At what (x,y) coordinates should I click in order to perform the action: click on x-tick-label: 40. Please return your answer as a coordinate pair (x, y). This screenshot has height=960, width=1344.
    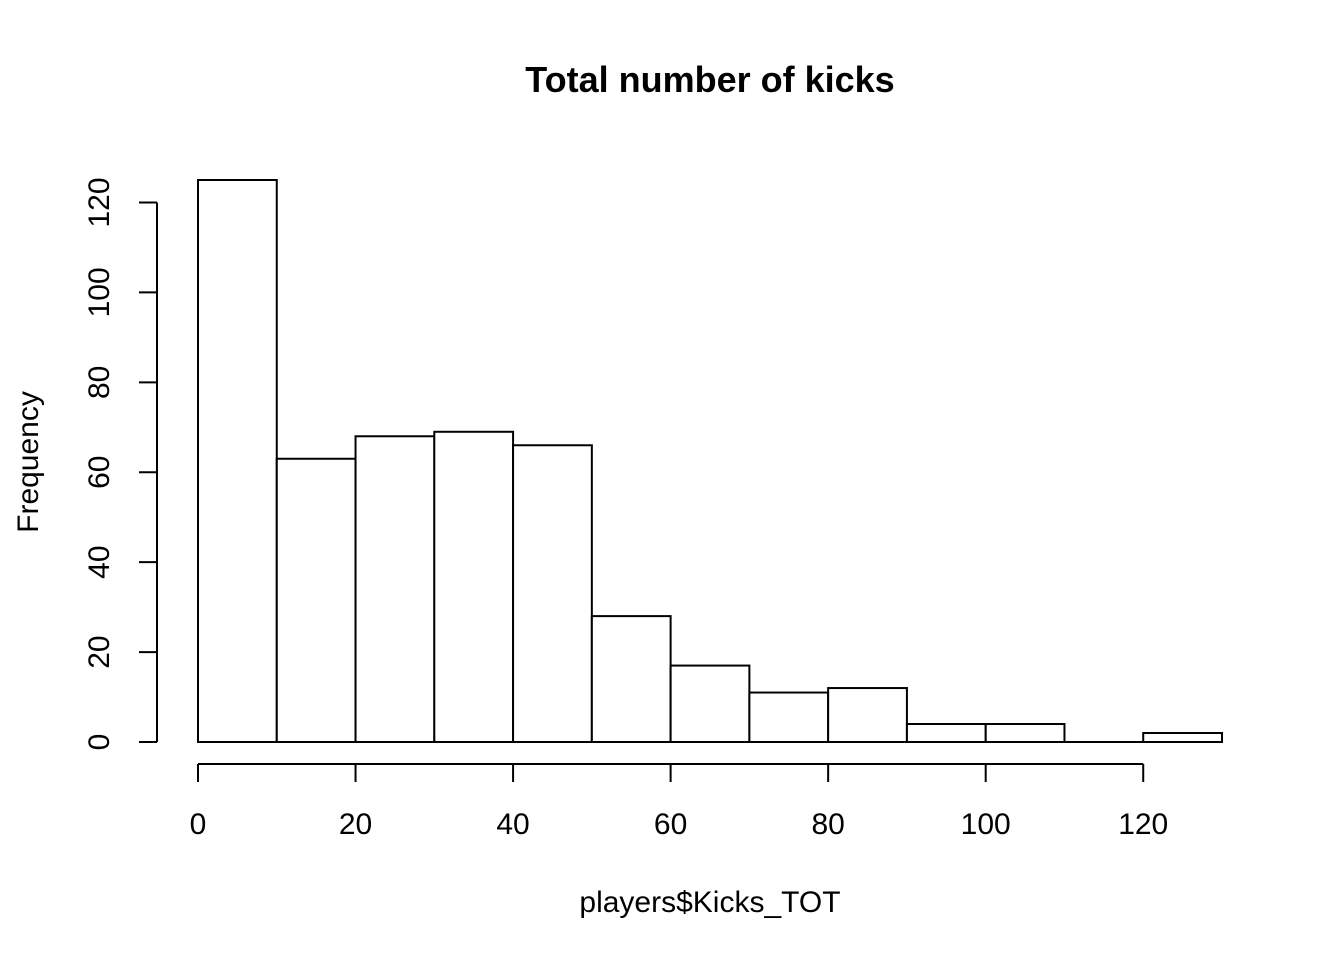
    Looking at the image, I should click on (512, 824).